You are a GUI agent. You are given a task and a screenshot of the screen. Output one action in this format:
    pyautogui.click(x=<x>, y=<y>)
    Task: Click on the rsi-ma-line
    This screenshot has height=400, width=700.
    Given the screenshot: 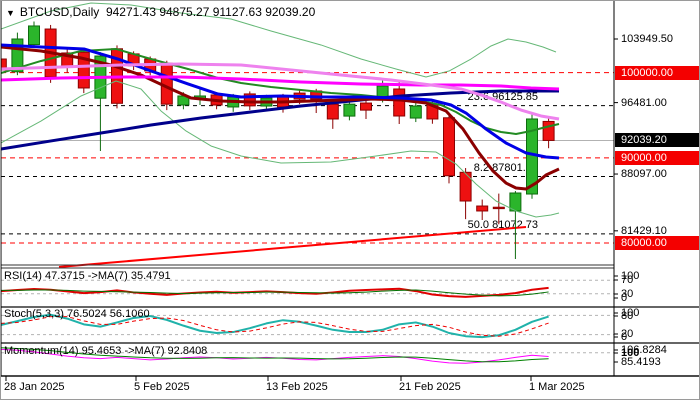 What is the action you would take?
    pyautogui.click(x=275, y=293)
    